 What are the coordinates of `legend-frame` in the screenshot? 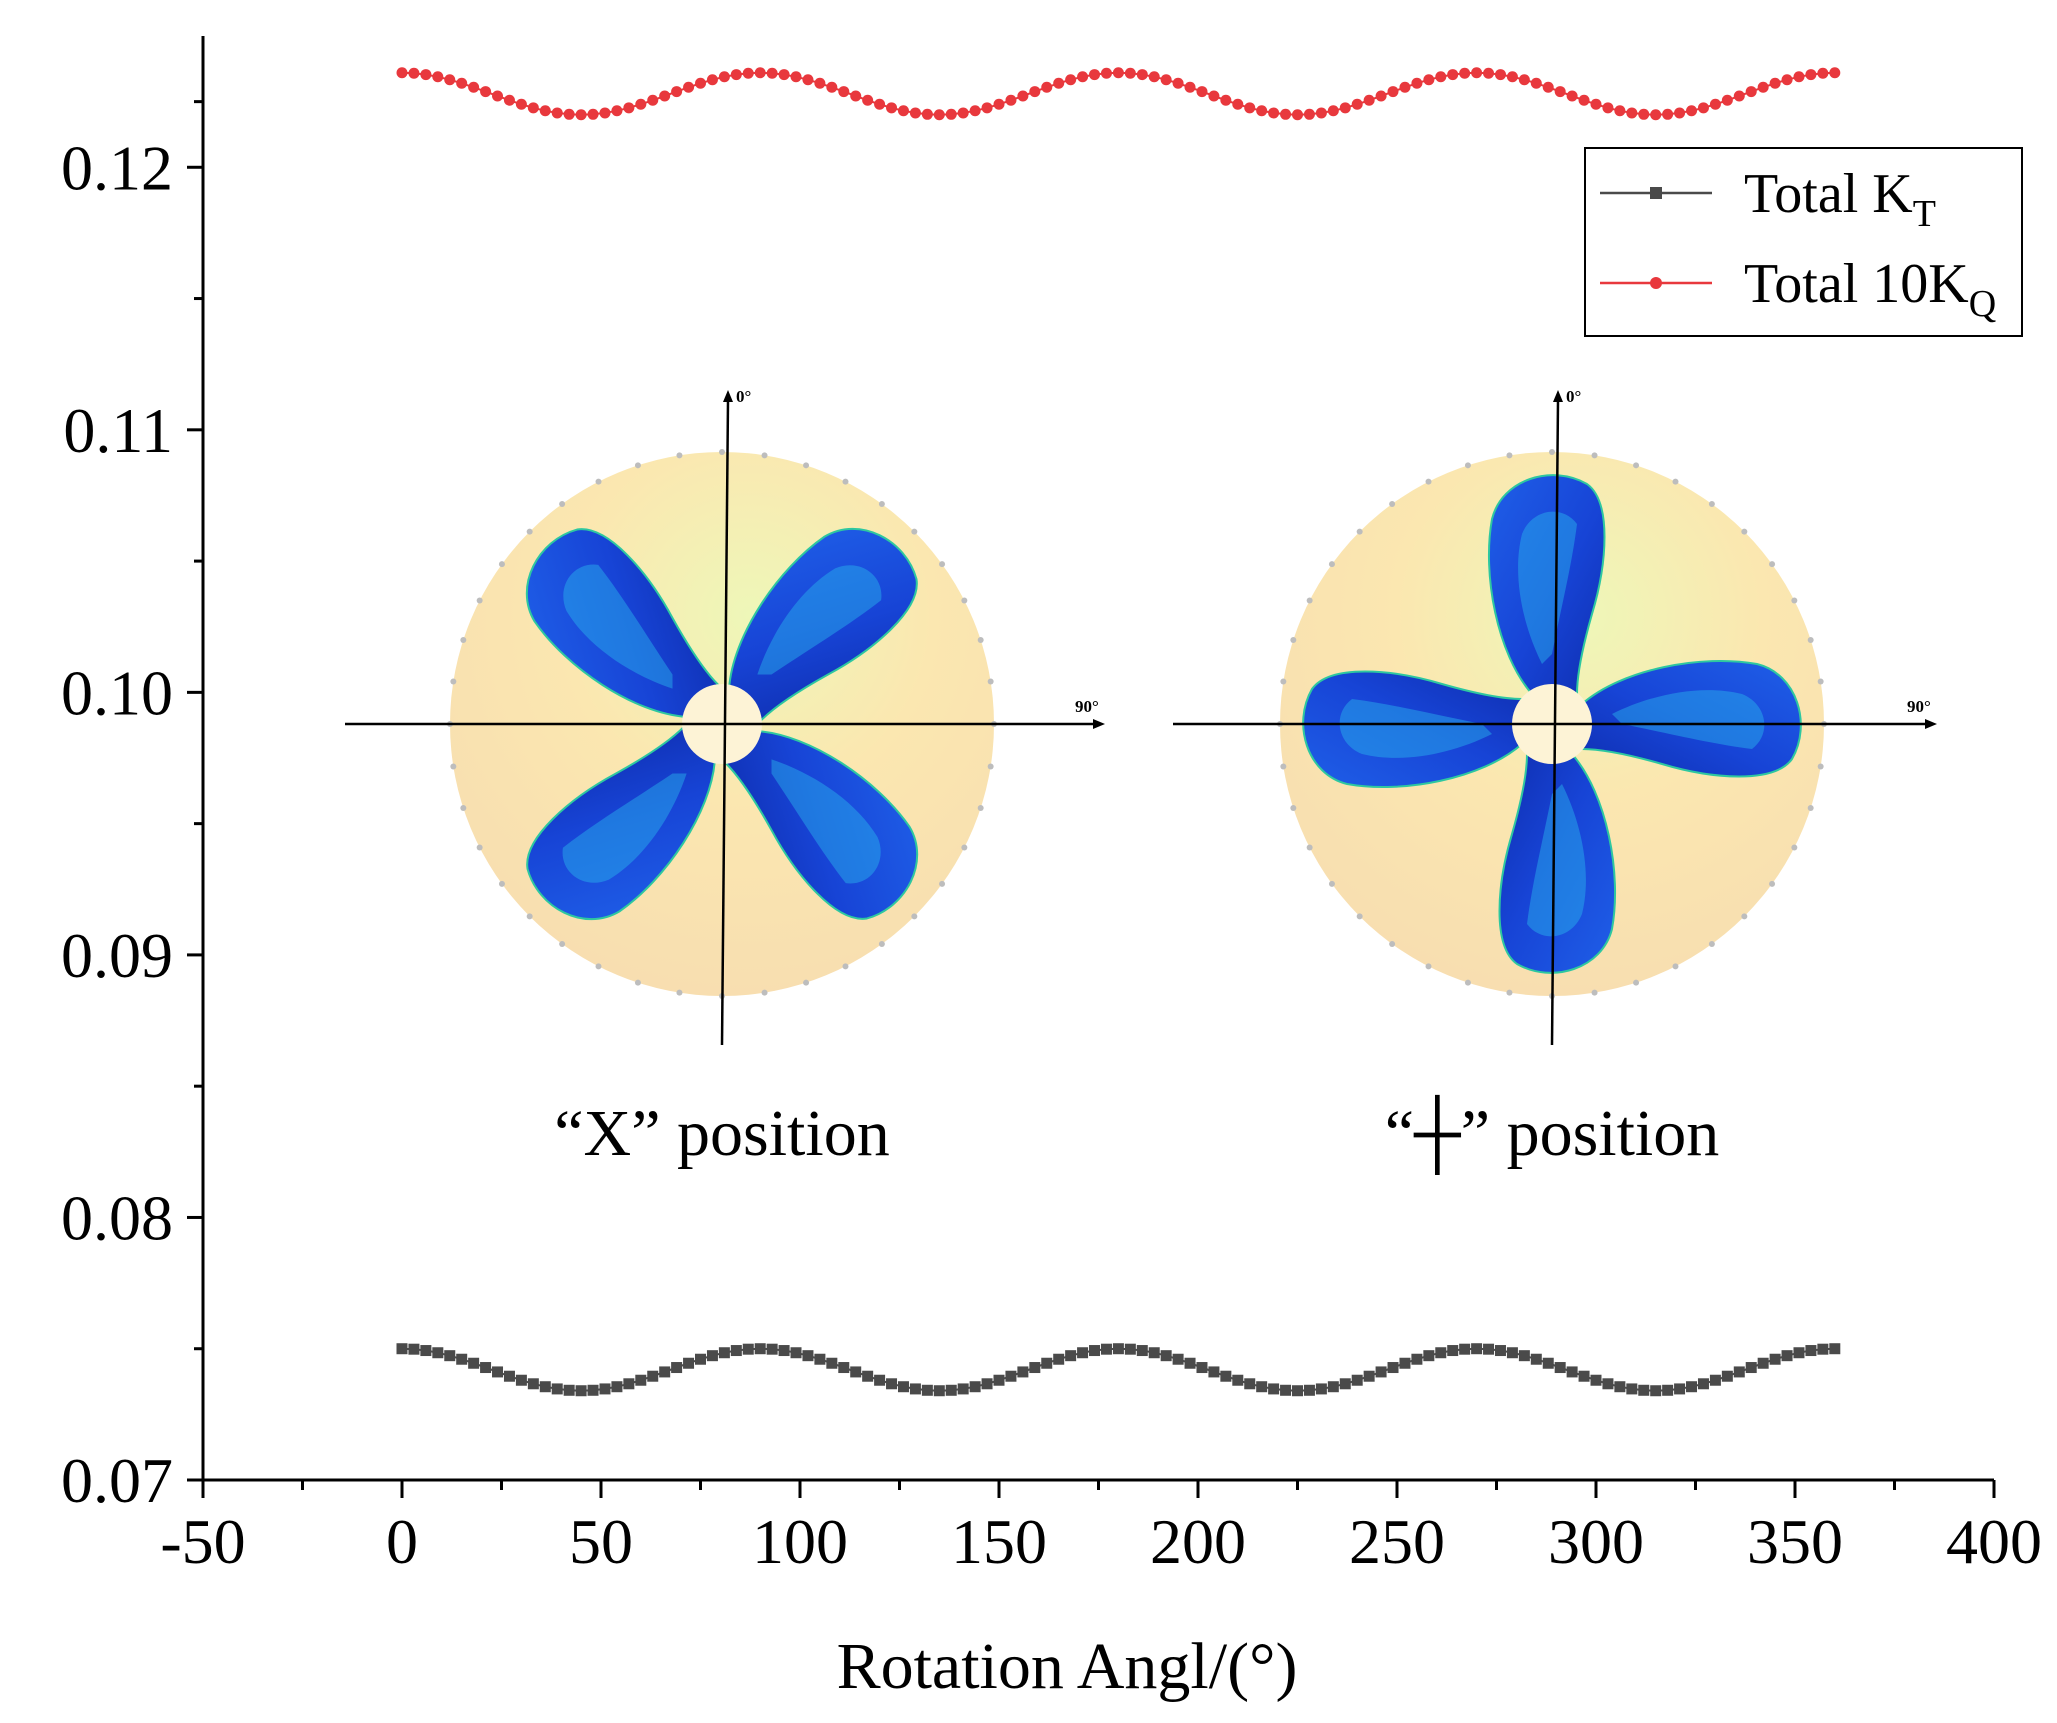 It's located at (1803, 242).